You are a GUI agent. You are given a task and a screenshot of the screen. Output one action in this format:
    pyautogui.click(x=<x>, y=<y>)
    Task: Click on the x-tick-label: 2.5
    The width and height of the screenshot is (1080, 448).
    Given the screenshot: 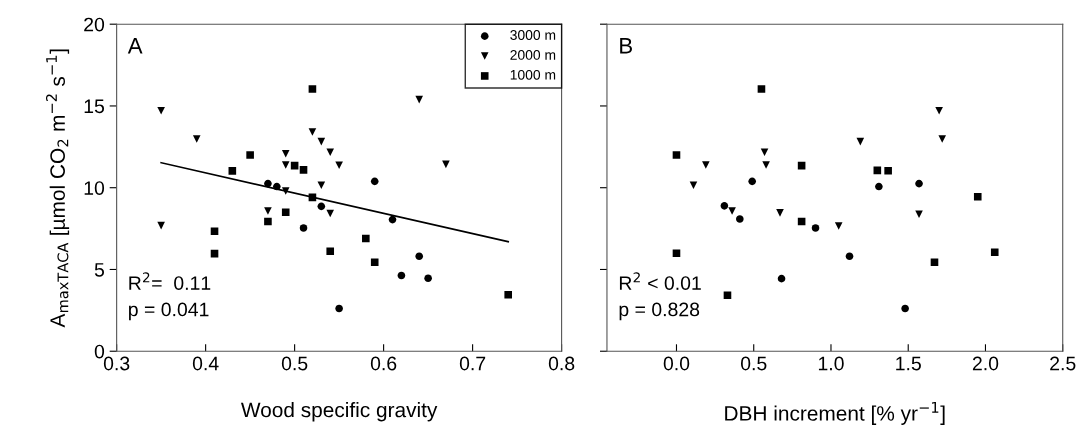 What is the action you would take?
    pyautogui.click(x=1063, y=363)
    